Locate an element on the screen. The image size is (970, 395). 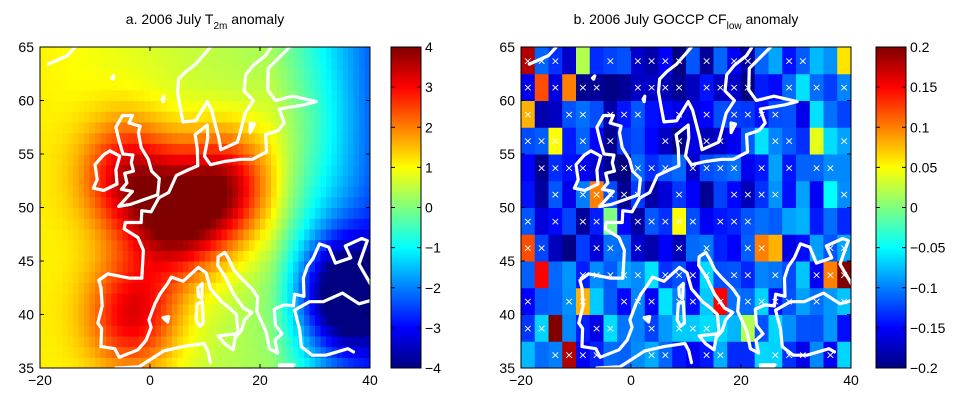
colorbar-tick-label: 0.1 is located at coordinates (920, 127).